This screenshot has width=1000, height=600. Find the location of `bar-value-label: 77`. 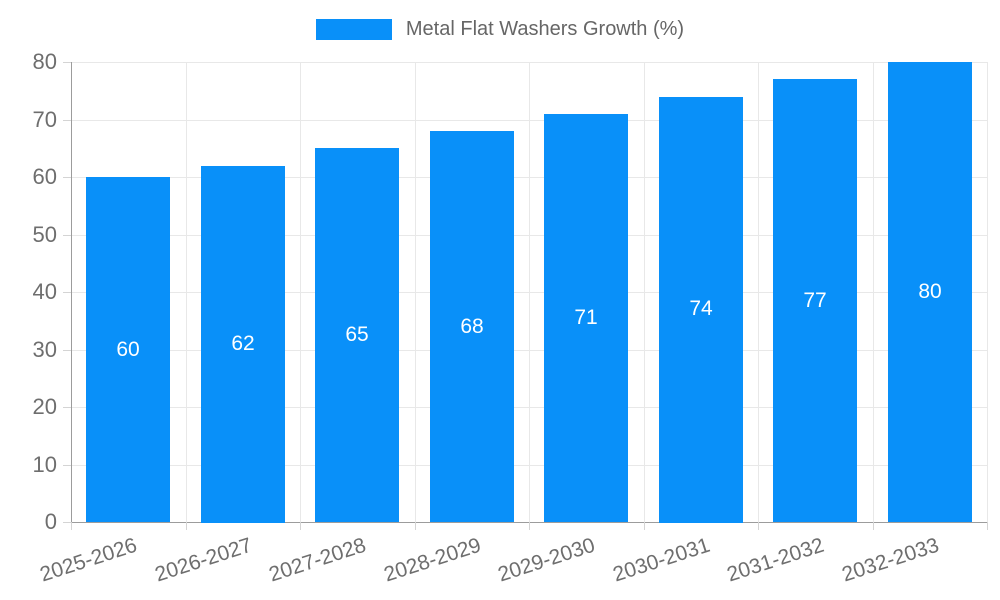

bar-value-label: 77 is located at coordinates (815, 300).